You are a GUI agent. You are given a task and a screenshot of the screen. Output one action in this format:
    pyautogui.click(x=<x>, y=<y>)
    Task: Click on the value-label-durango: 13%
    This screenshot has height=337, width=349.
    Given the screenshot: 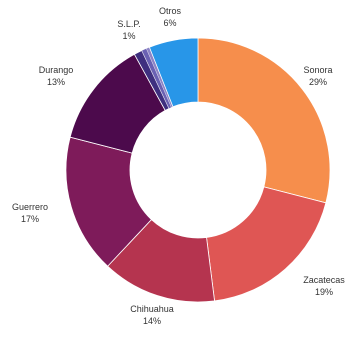 What is the action you would take?
    pyautogui.click(x=56, y=82)
    